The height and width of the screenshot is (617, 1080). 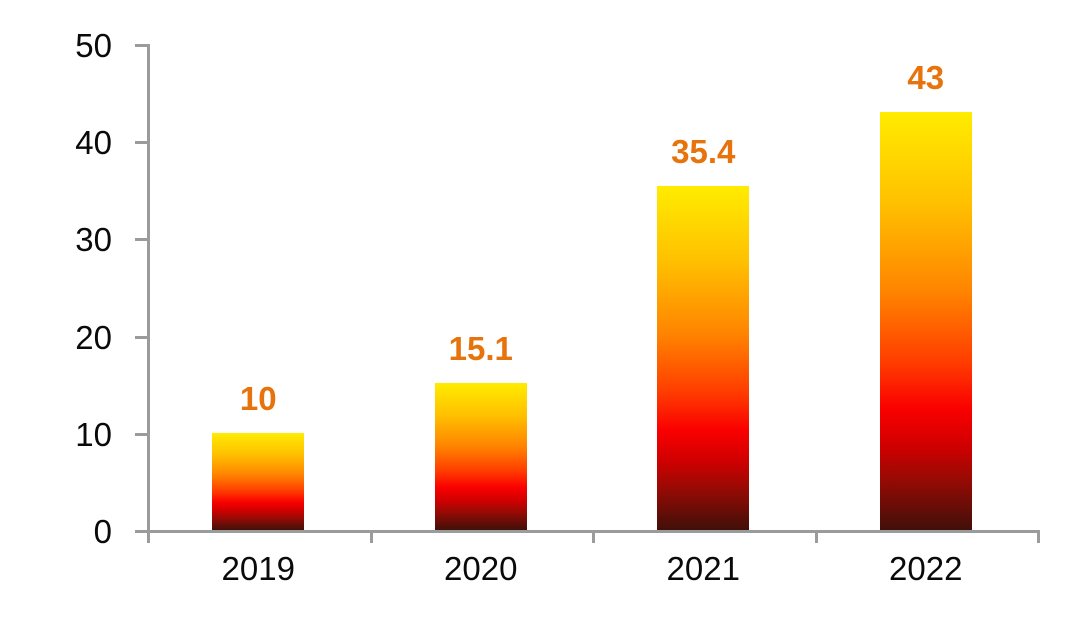 What do you see at coordinates (481, 568) in the screenshot?
I see `category-label-2020: 2020` at bounding box center [481, 568].